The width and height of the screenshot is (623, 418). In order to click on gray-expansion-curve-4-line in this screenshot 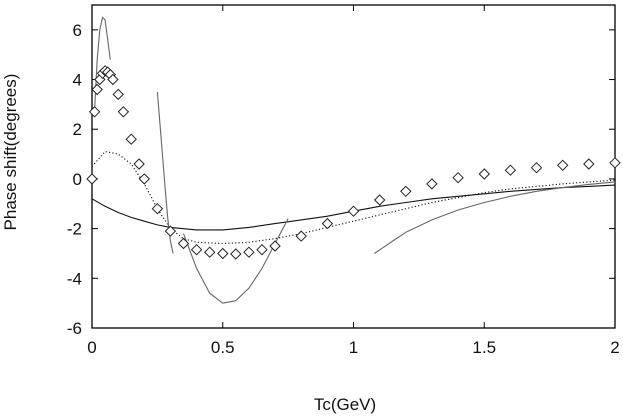, I will do `click(495, 217)`.